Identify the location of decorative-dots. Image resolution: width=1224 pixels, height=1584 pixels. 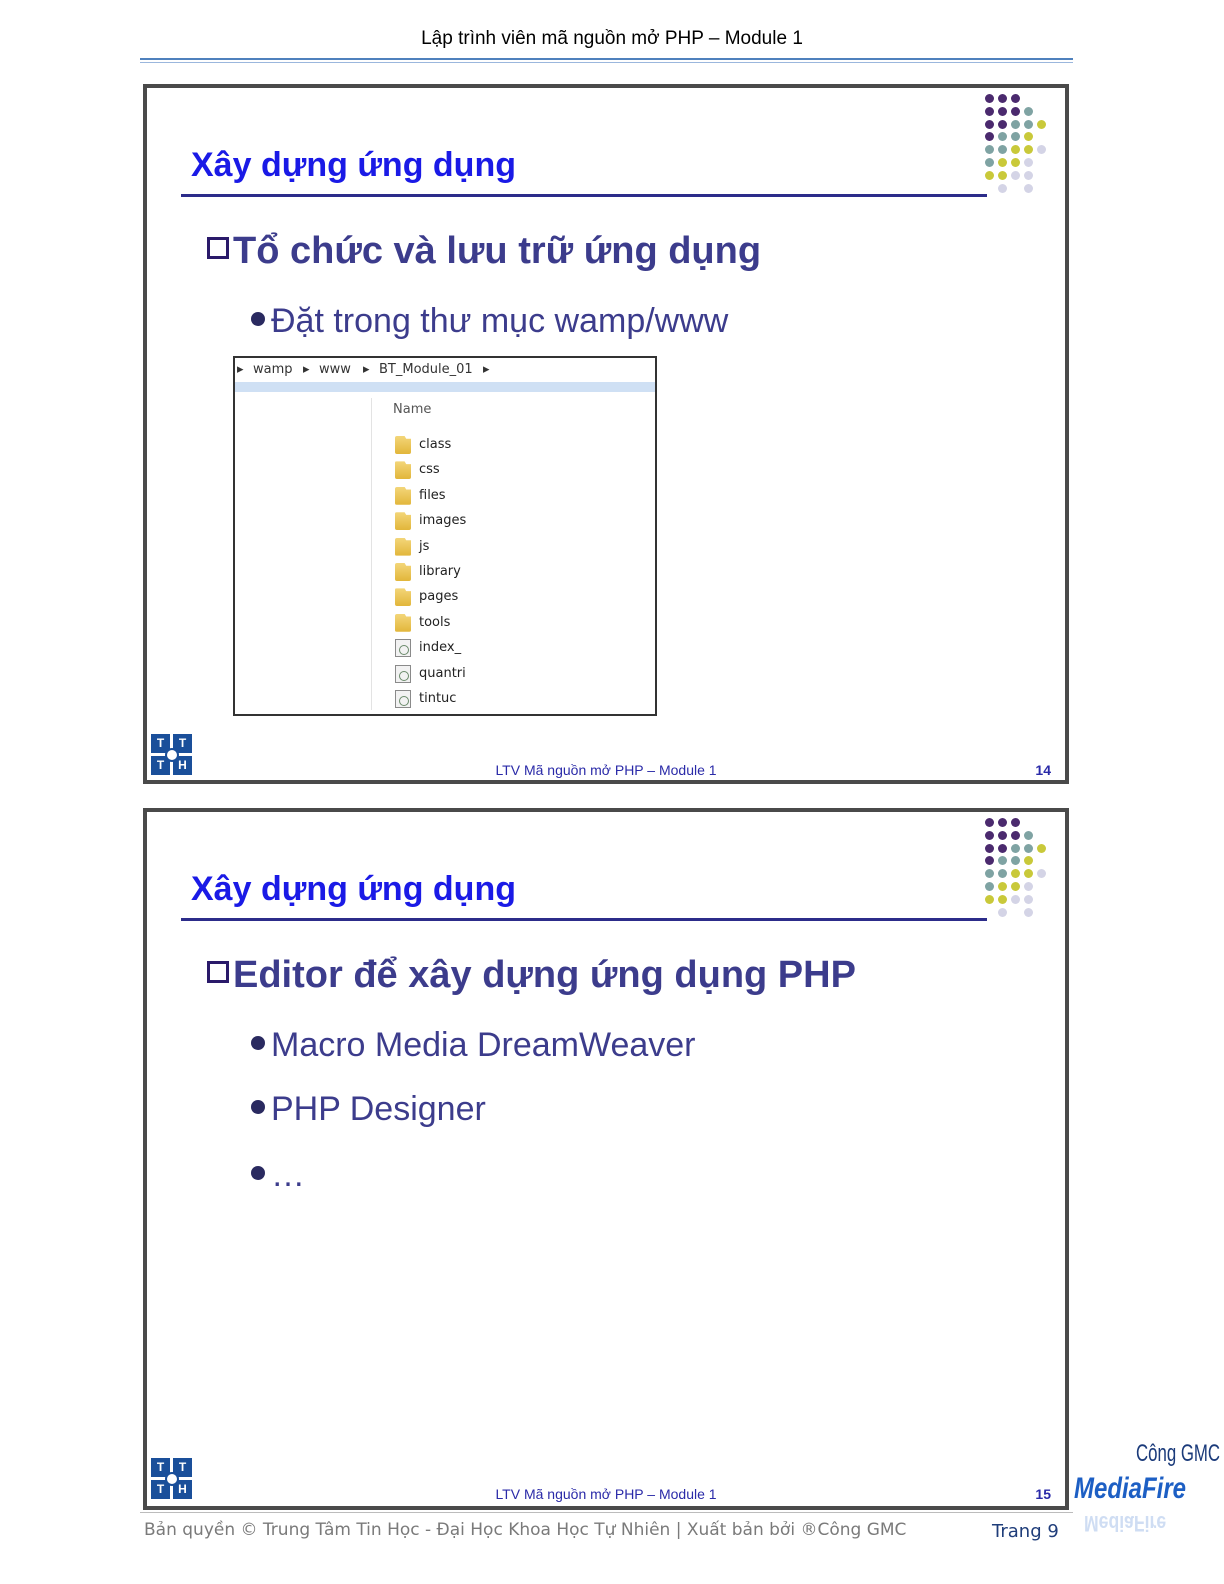
(1019, 868).